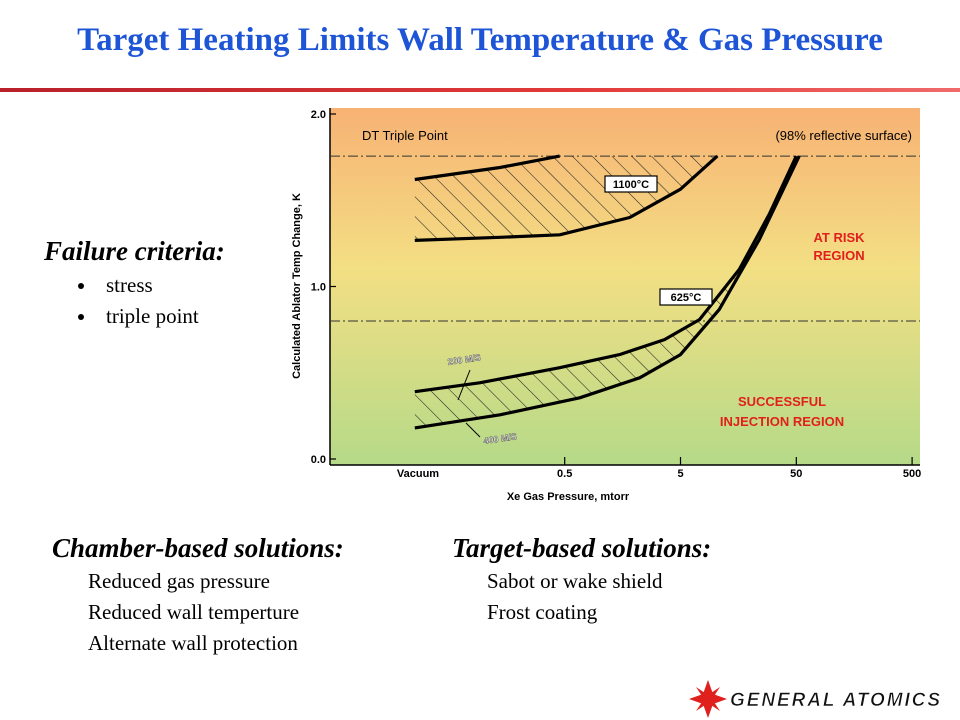  I want to click on region-label: SUCCESSFUL, so click(782, 401).